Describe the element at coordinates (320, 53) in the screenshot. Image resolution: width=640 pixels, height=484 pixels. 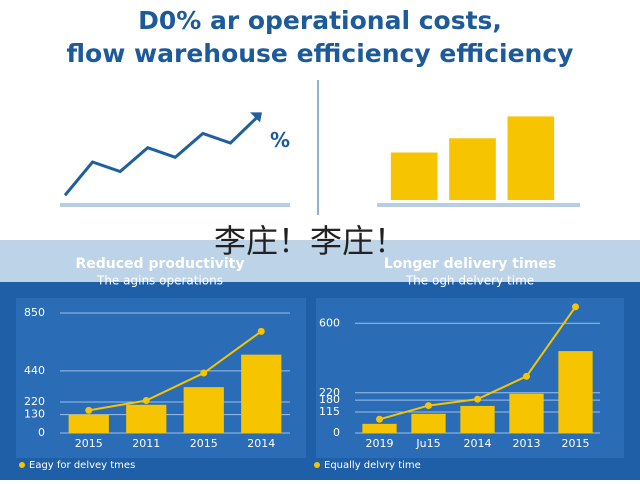
I see `title-line: flow warehouse efficiency efficiency` at that location.